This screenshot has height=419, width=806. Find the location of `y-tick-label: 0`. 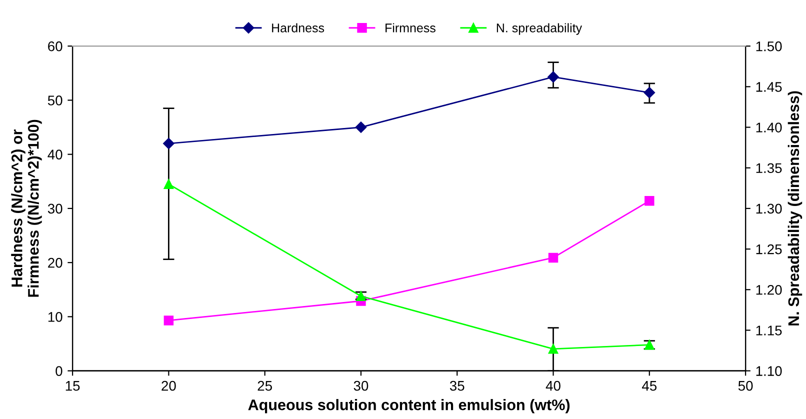

y-tick-label: 0 is located at coordinates (59, 371).